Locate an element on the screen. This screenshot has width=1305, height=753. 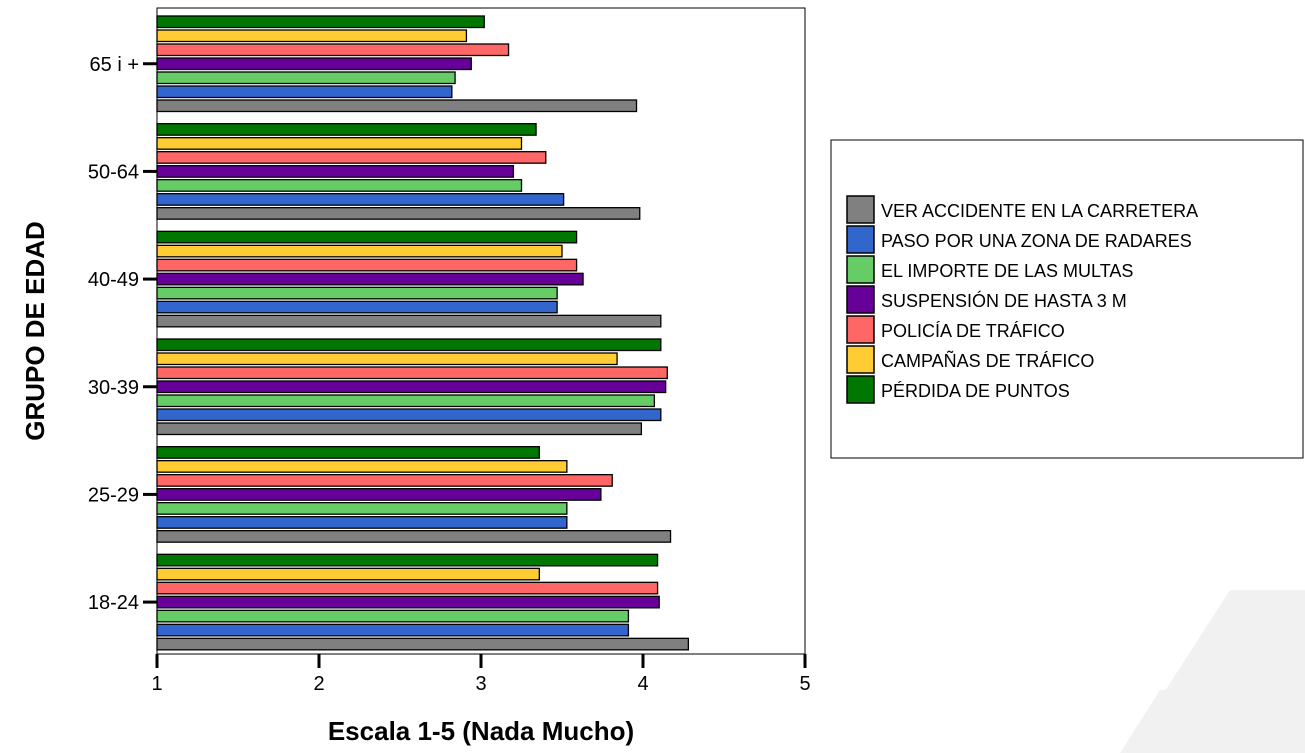
x-axis: 1 2 3 4 5 is located at coordinates (481, 674).